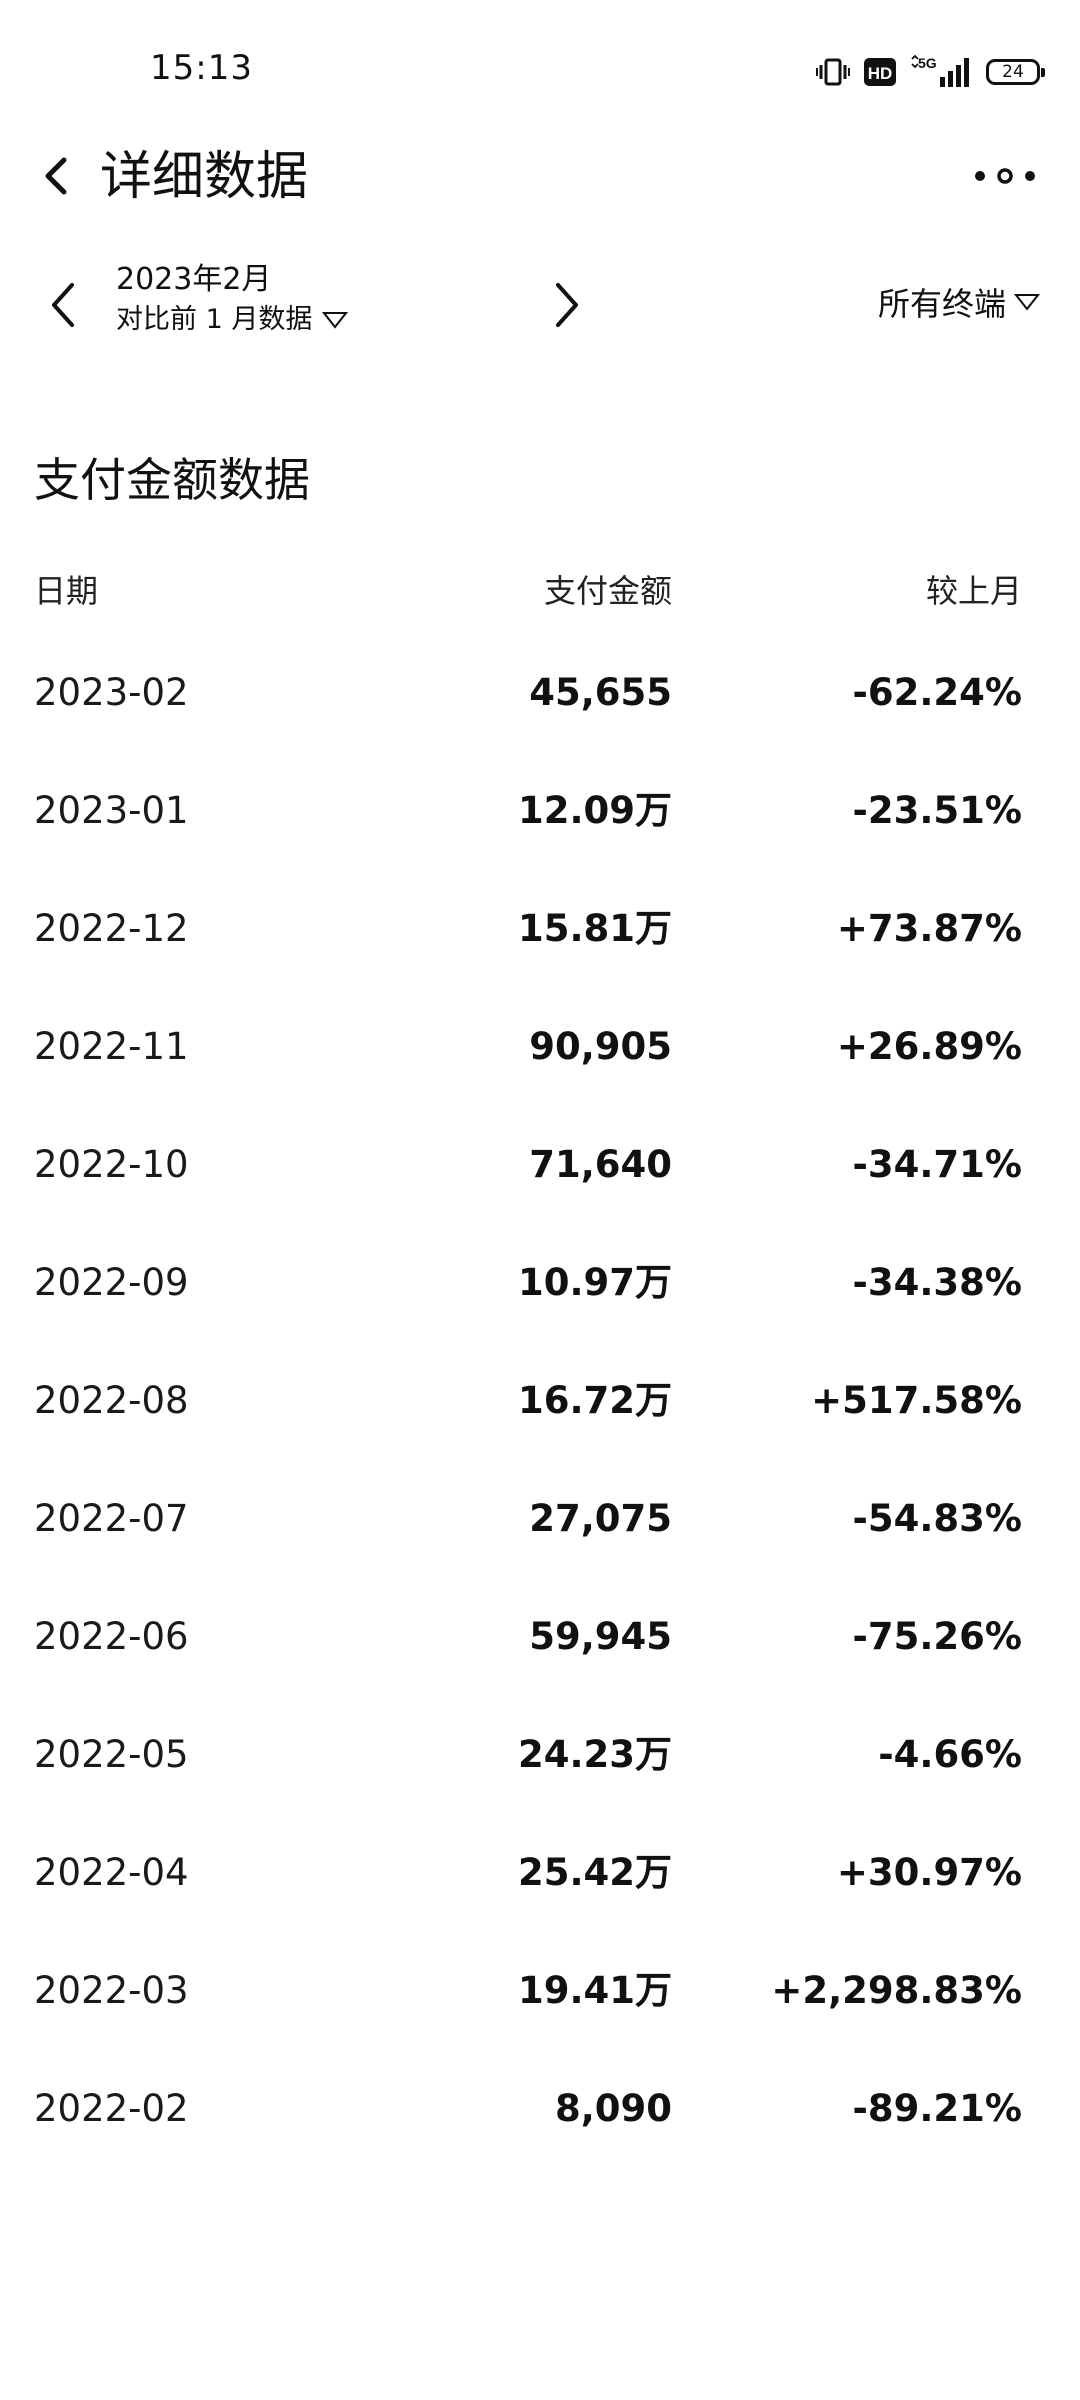 The image size is (1080, 2400). Describe the element at coordinates (594, 1400) in the screenshot. I see `row-amount: 16.72万` at that location.